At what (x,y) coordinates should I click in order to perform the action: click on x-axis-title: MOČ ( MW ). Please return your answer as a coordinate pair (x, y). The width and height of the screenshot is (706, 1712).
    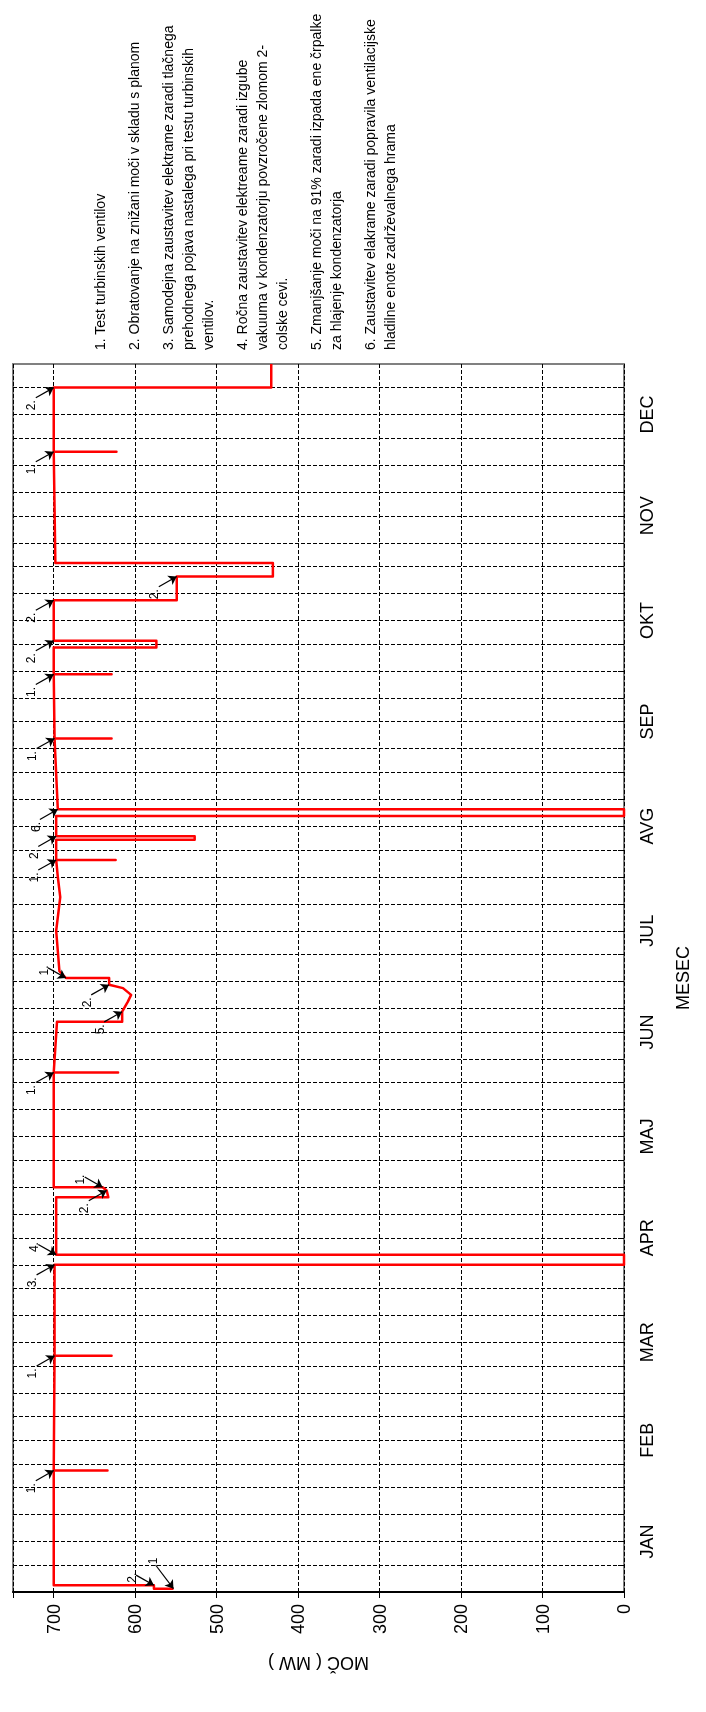
    Looking at the image, I should click on (318, 1663).